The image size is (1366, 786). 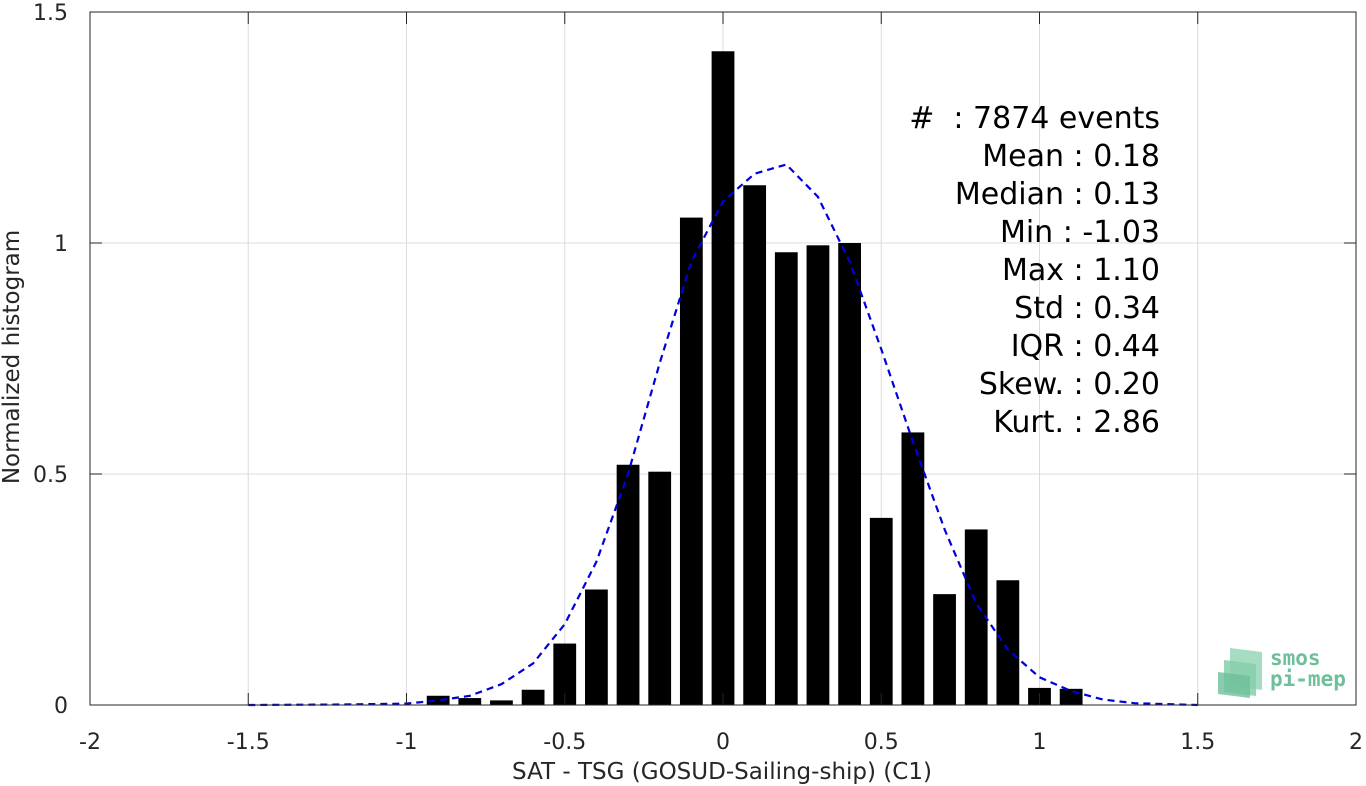 What do you see at coordinates (1034, 118) in the screenshot?
I see `stat-line: # : 7874 events` at bounding box center [1034, 118].